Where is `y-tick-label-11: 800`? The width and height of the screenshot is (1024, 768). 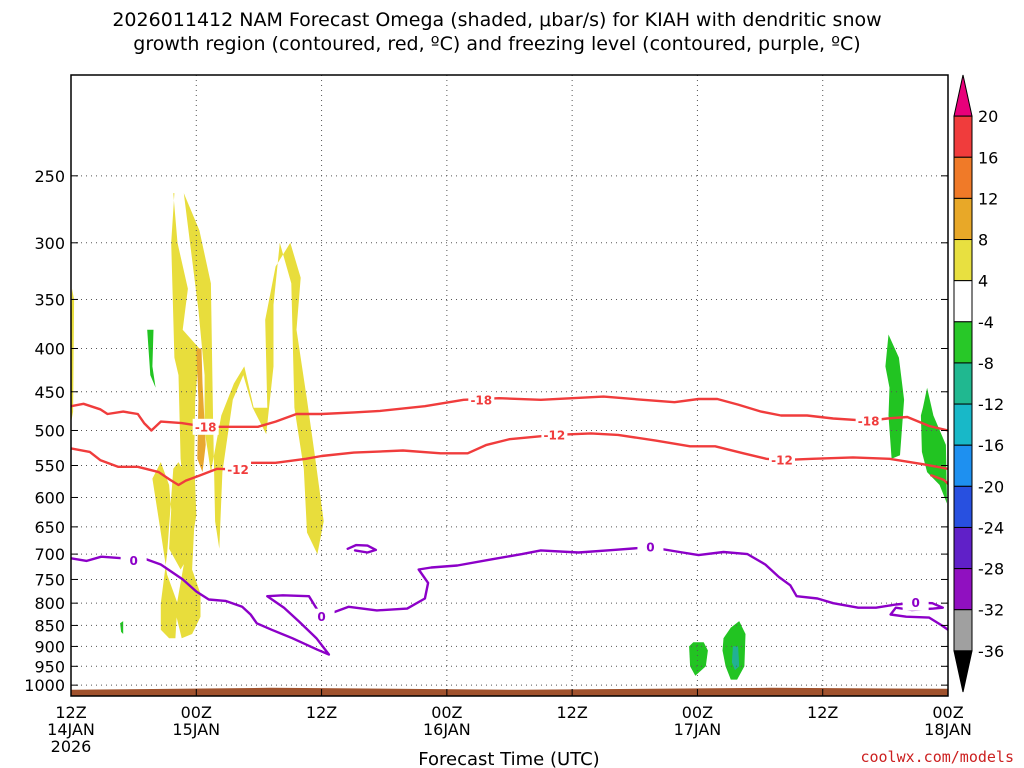 y-tick-label-11: 800 is located at coordinates (49, 603).